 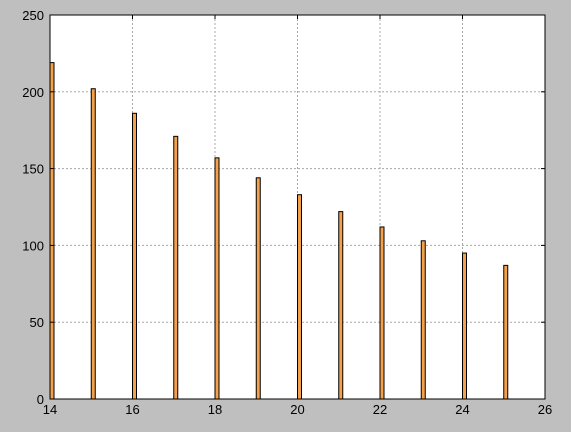 I want to click on y-tick-label: 50, so click(x=37, y=322).